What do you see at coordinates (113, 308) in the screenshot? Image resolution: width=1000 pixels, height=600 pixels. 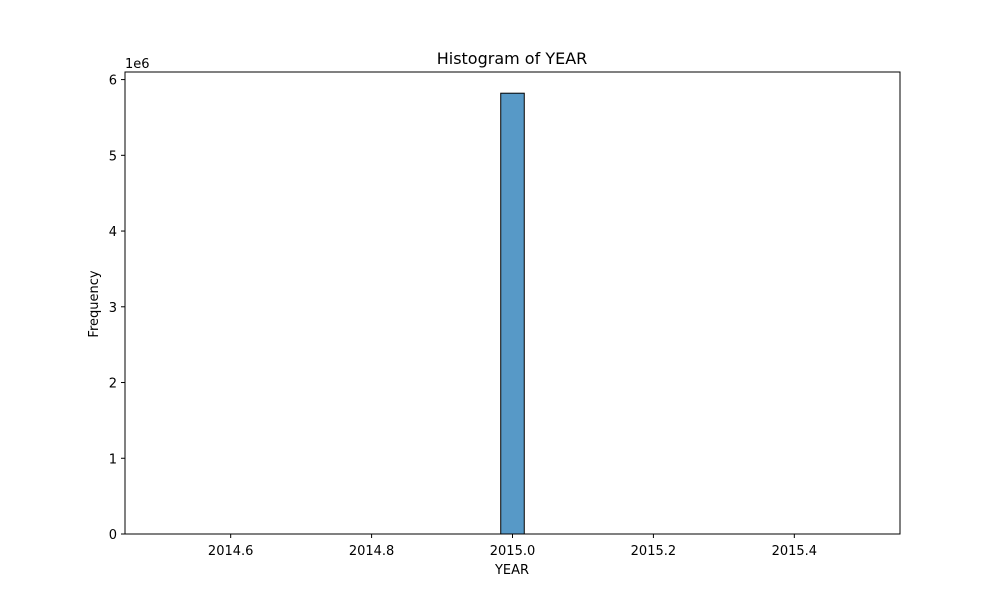 I see `y-tick-label: 3` at bounding box center [113, 308].